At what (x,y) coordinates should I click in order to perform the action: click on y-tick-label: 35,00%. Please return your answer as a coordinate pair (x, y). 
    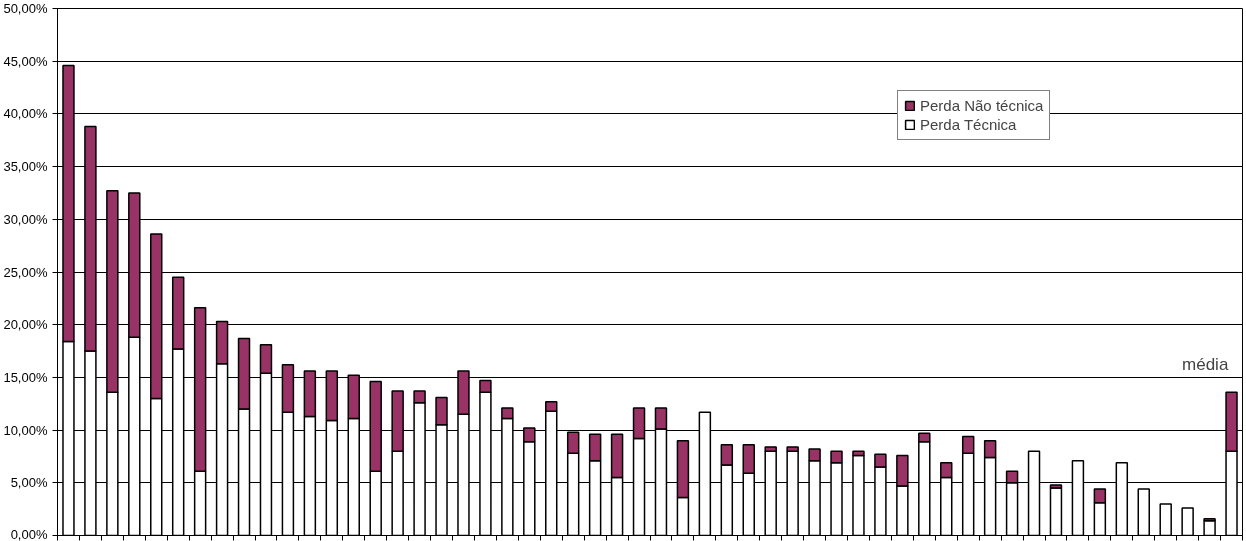
    Looking at the image, I should click on (25, 167).